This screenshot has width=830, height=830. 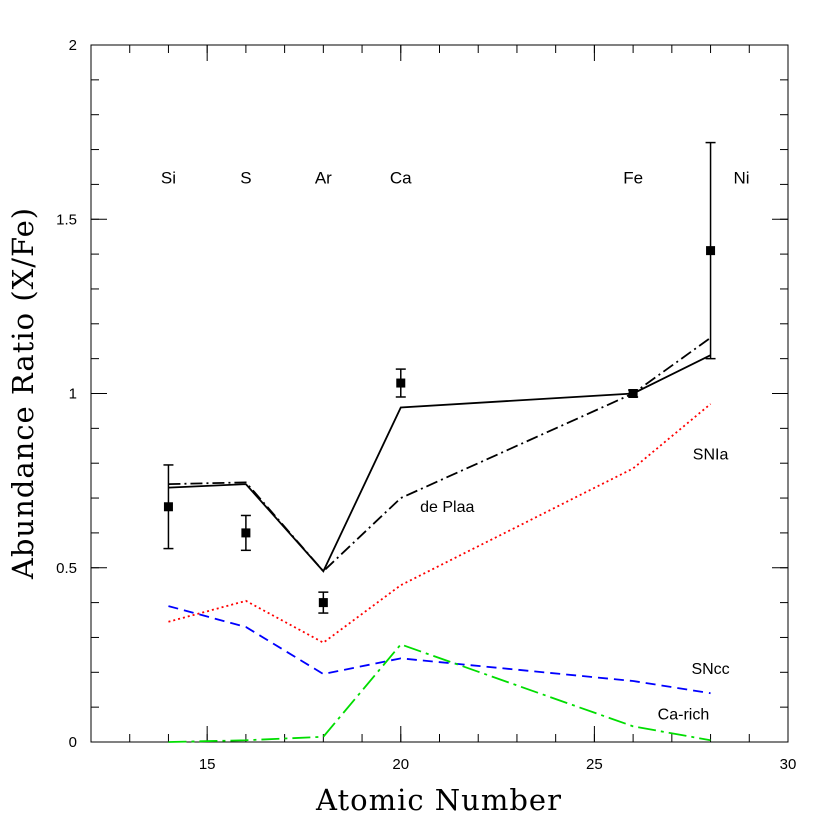 What do you see at coordinates (788, 764) in the screenshot?
I see `x-tick-label: 30` at bounding box center [788, 764].